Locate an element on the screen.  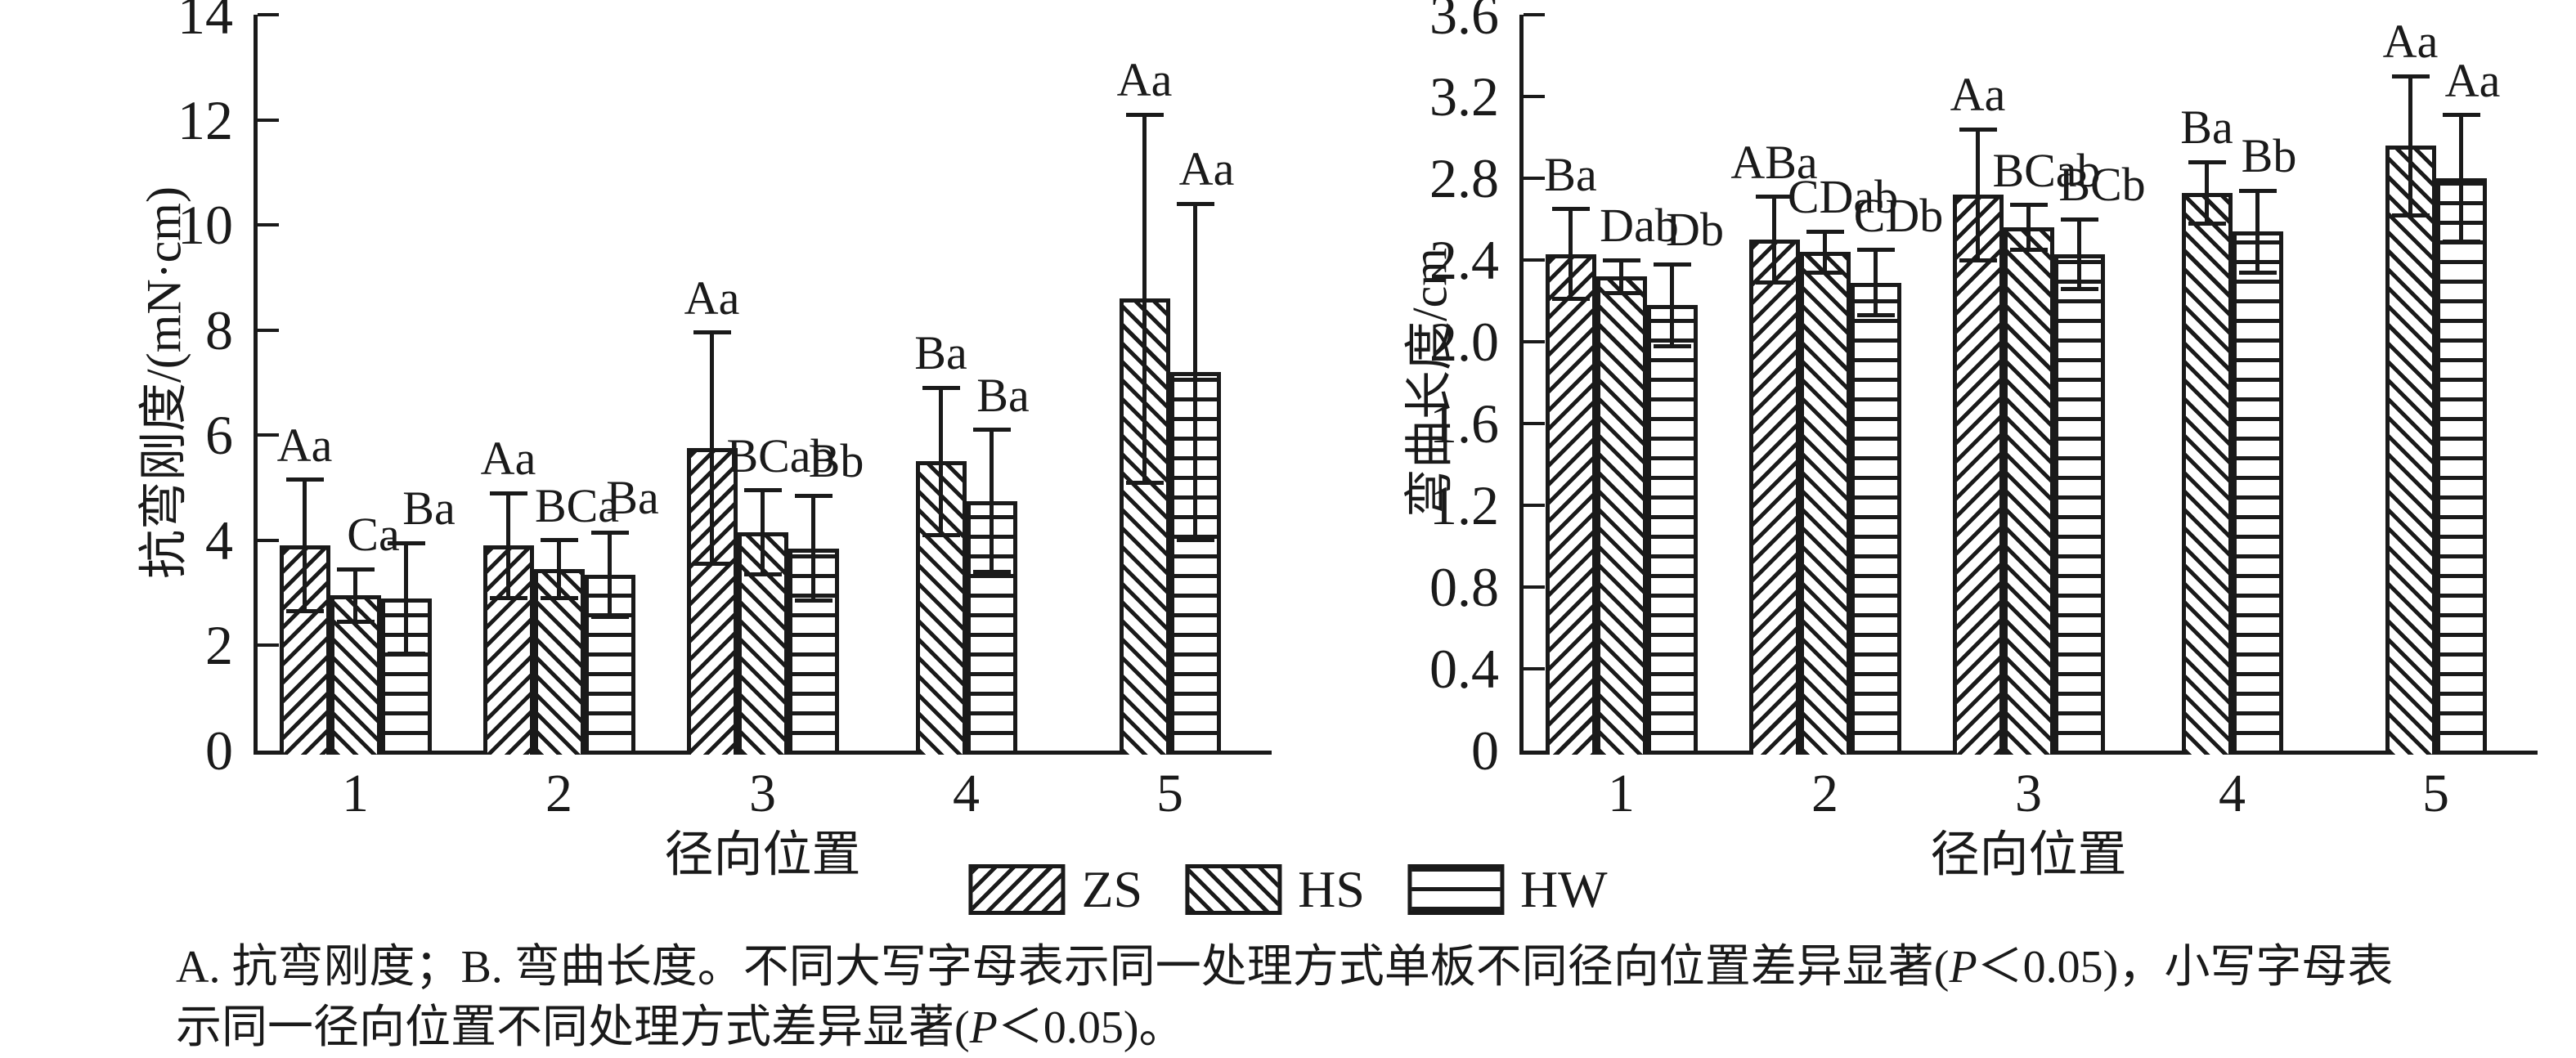
y-tick-label: 4 is located at coordinates (219, 540).